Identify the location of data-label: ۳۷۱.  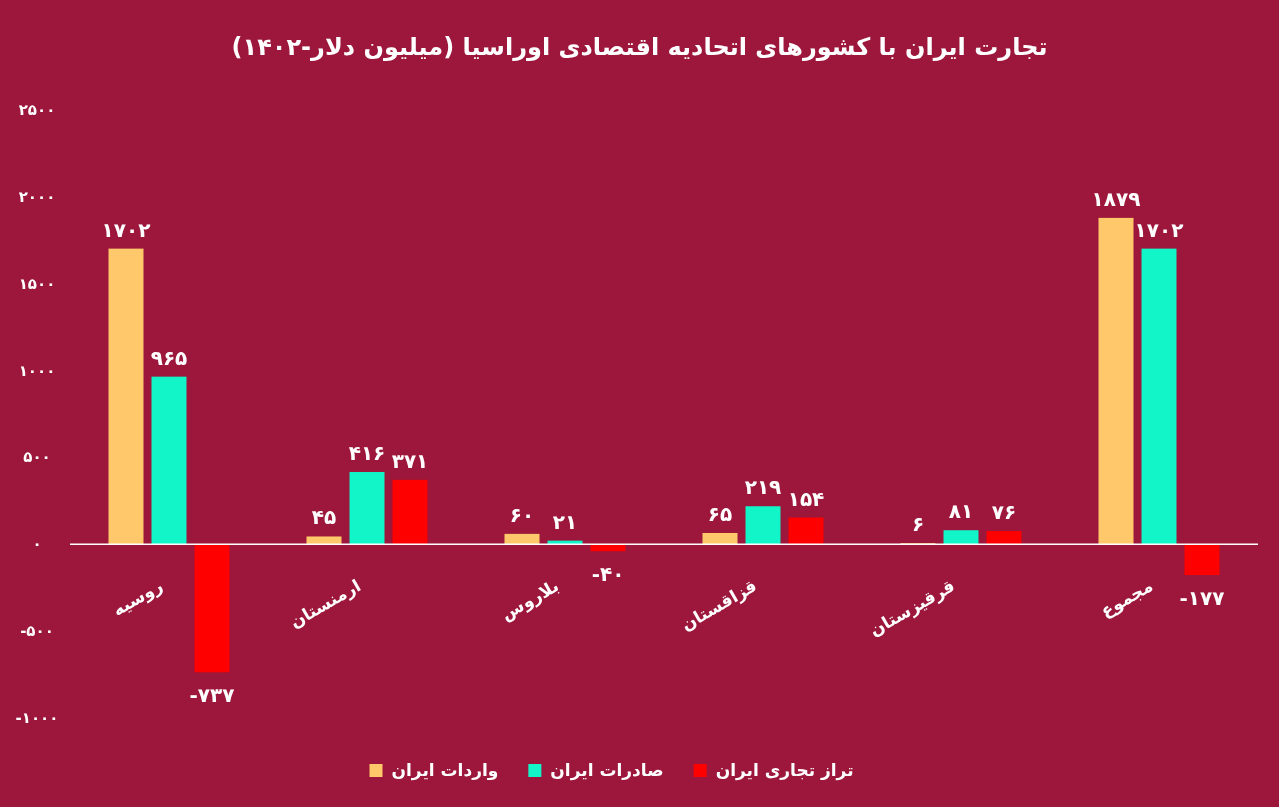
(410, 460).